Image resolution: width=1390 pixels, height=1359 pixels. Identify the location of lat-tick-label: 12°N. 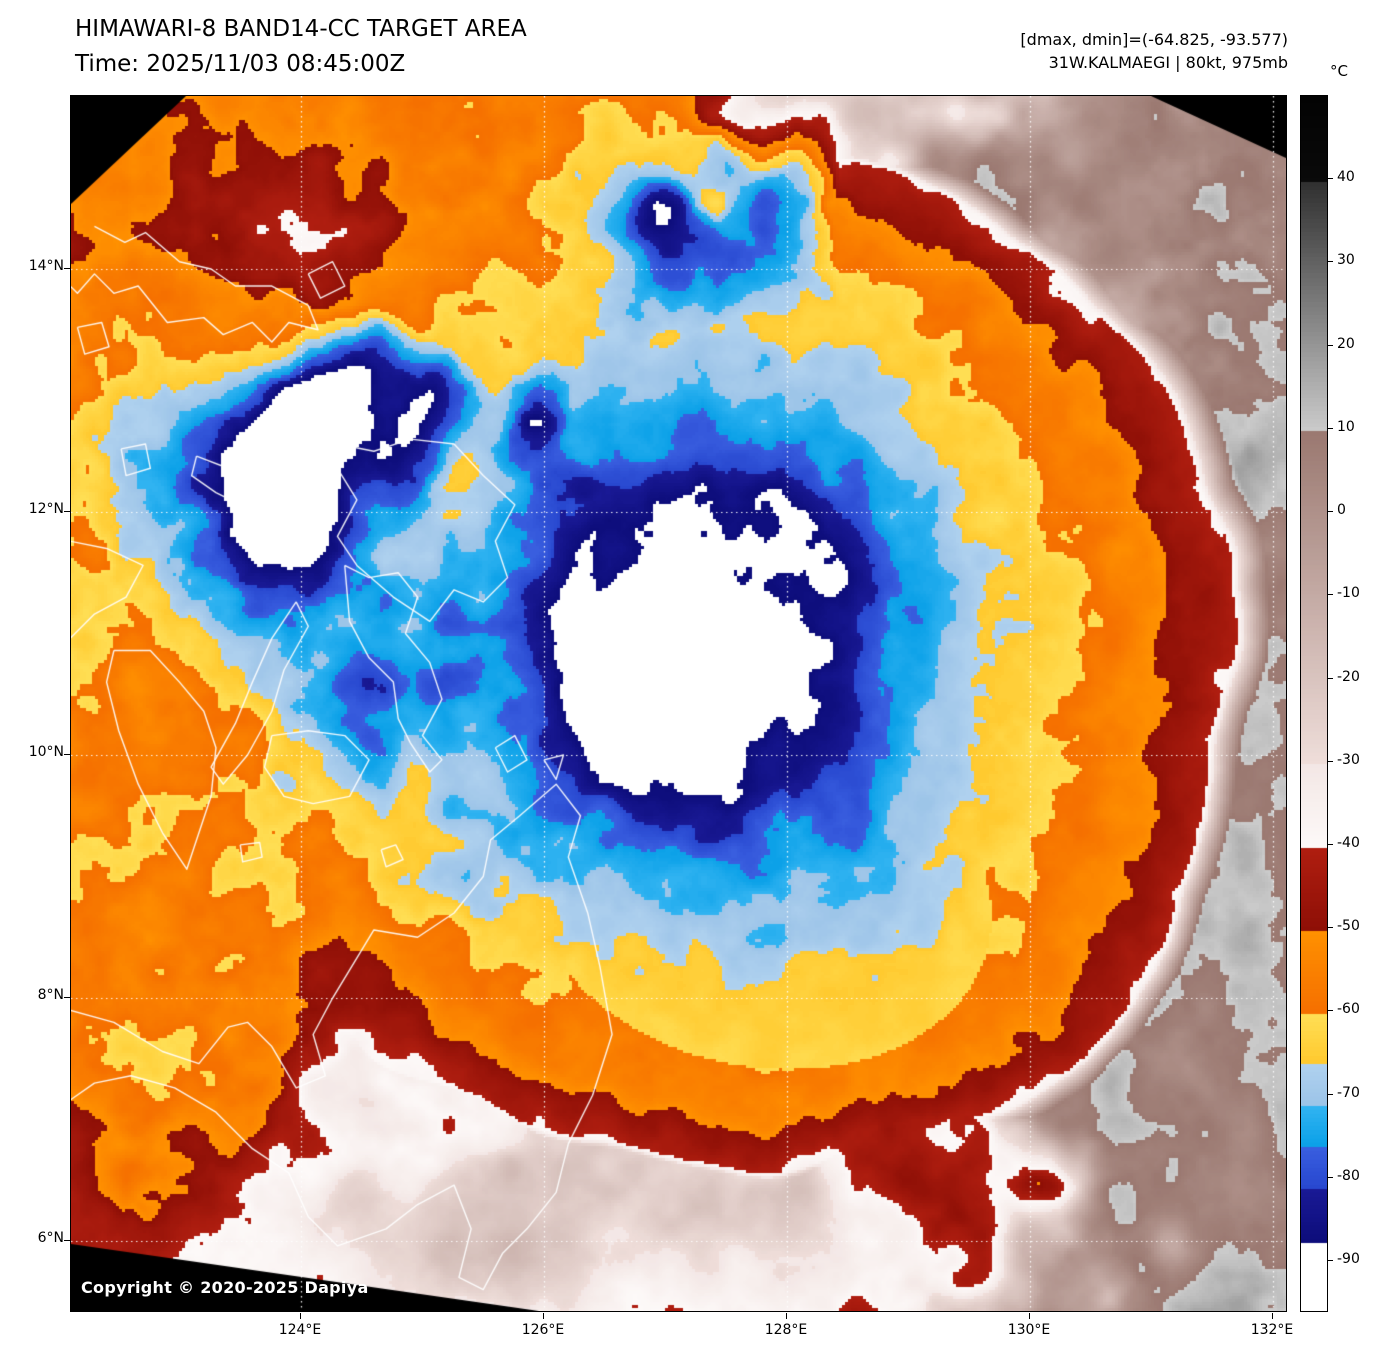
(46, 509).